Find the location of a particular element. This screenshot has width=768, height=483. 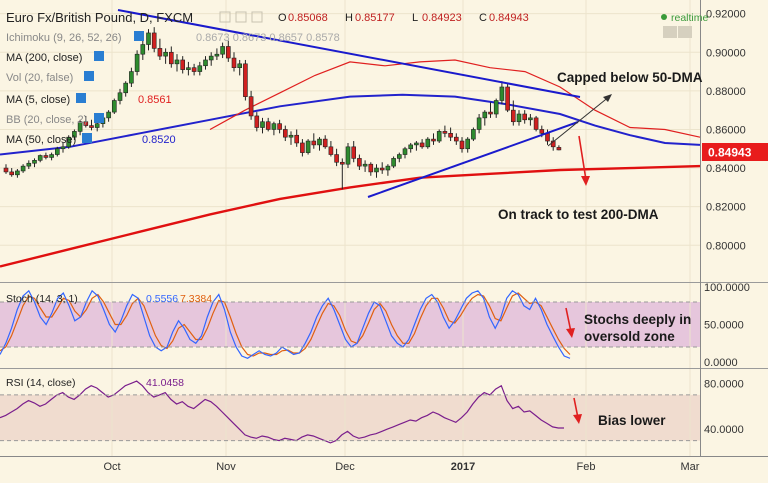

stoch-tick-label: 100.0000 is located at coordinates (727, 288).